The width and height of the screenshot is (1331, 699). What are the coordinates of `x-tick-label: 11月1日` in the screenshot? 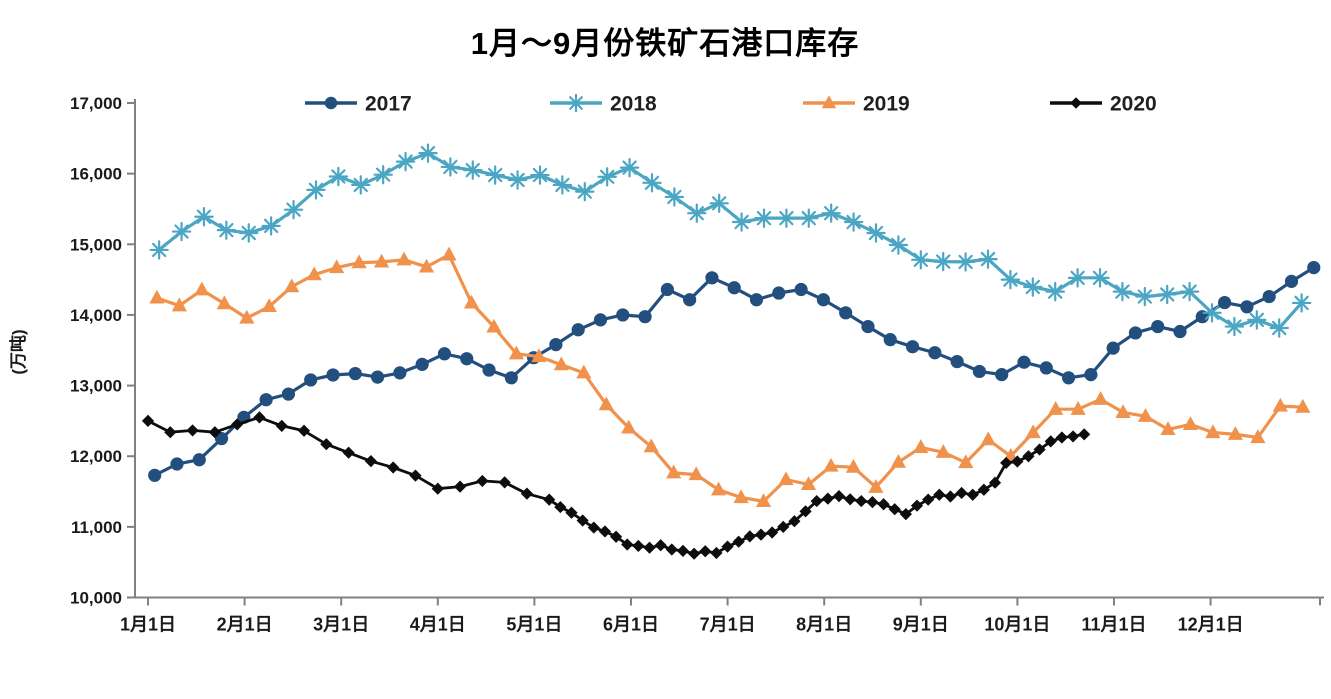 It's located at (1113, 625).